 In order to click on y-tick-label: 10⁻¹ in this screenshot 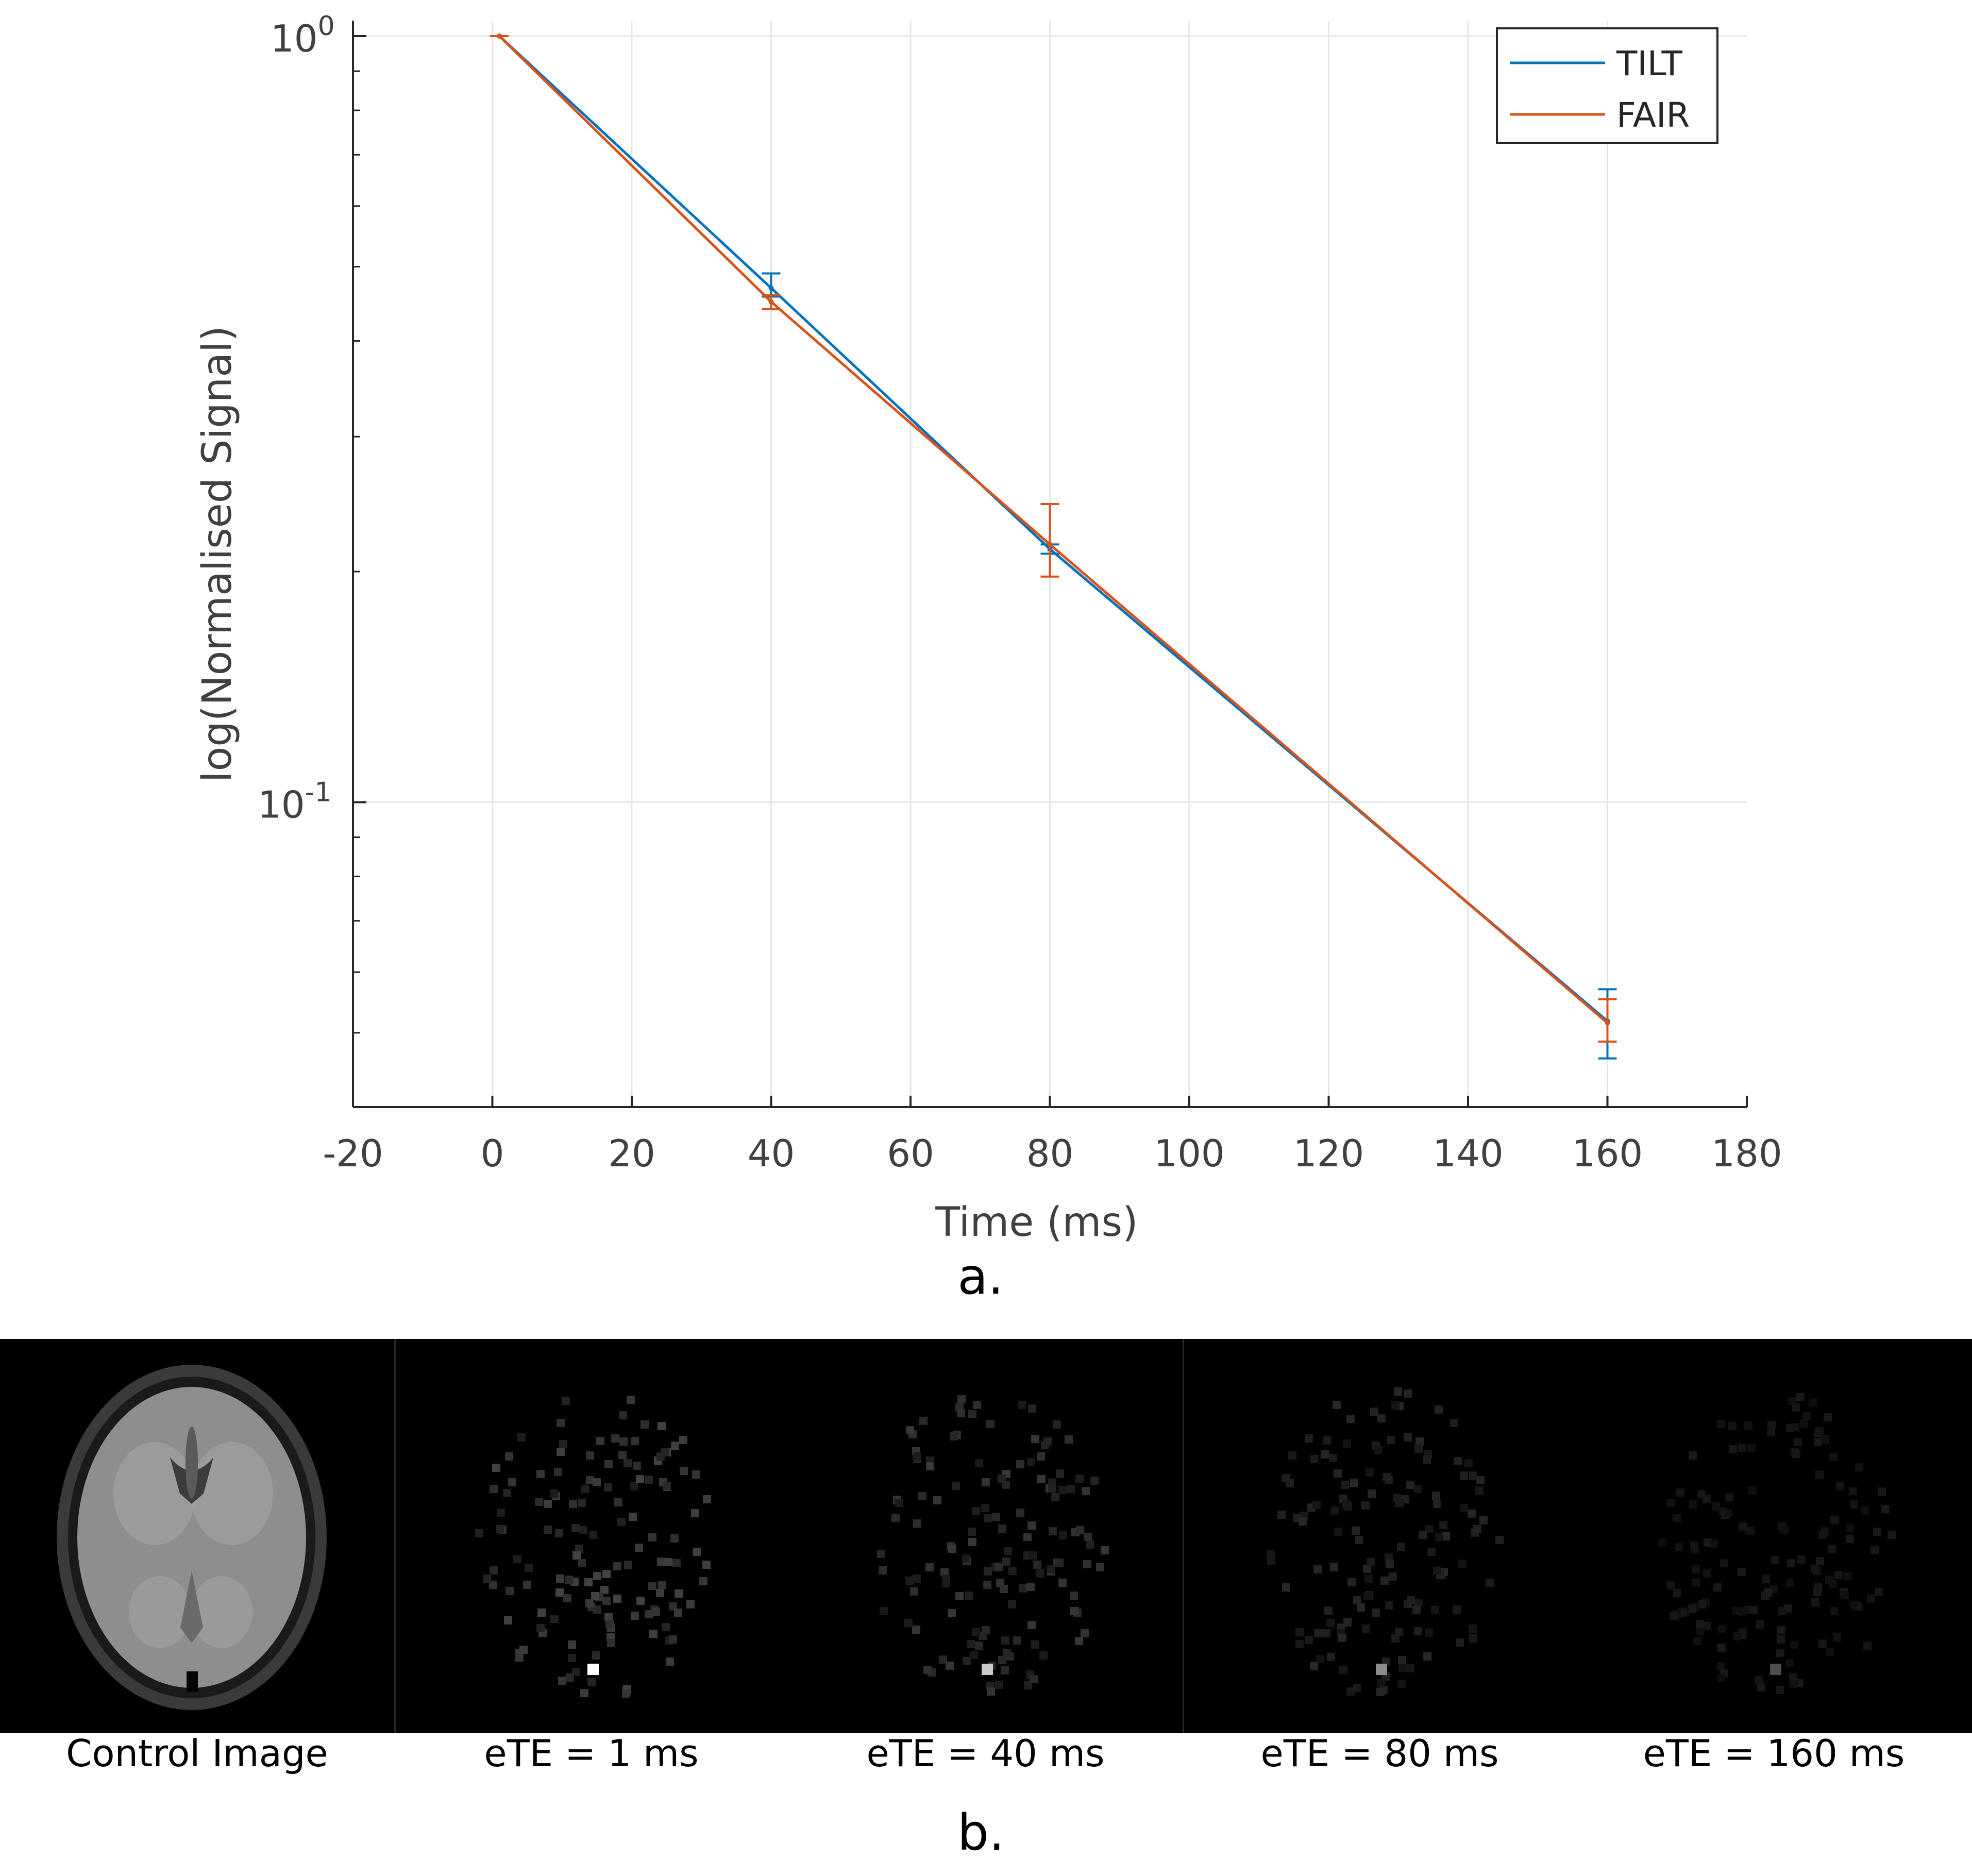, I will do `click(294, 801)`.